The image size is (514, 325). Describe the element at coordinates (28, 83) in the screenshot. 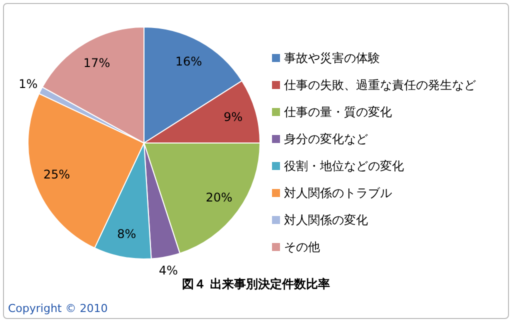

I see `data-label: 1%` at that location.